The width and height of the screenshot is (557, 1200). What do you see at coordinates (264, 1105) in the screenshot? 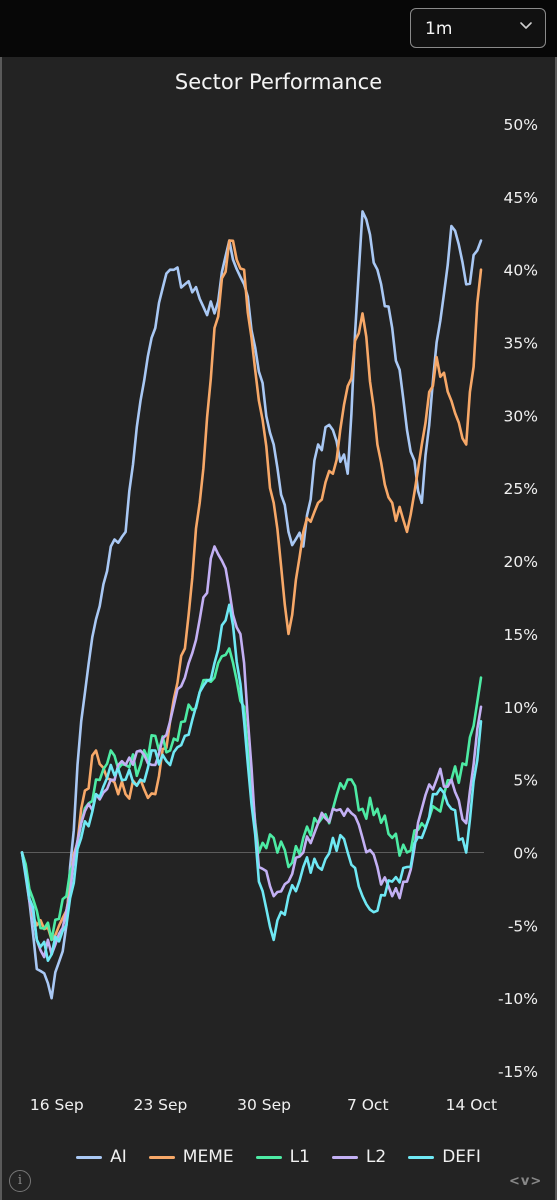
I see `x-tick-label: 30 Sep` at bounding box center [264, 1105].